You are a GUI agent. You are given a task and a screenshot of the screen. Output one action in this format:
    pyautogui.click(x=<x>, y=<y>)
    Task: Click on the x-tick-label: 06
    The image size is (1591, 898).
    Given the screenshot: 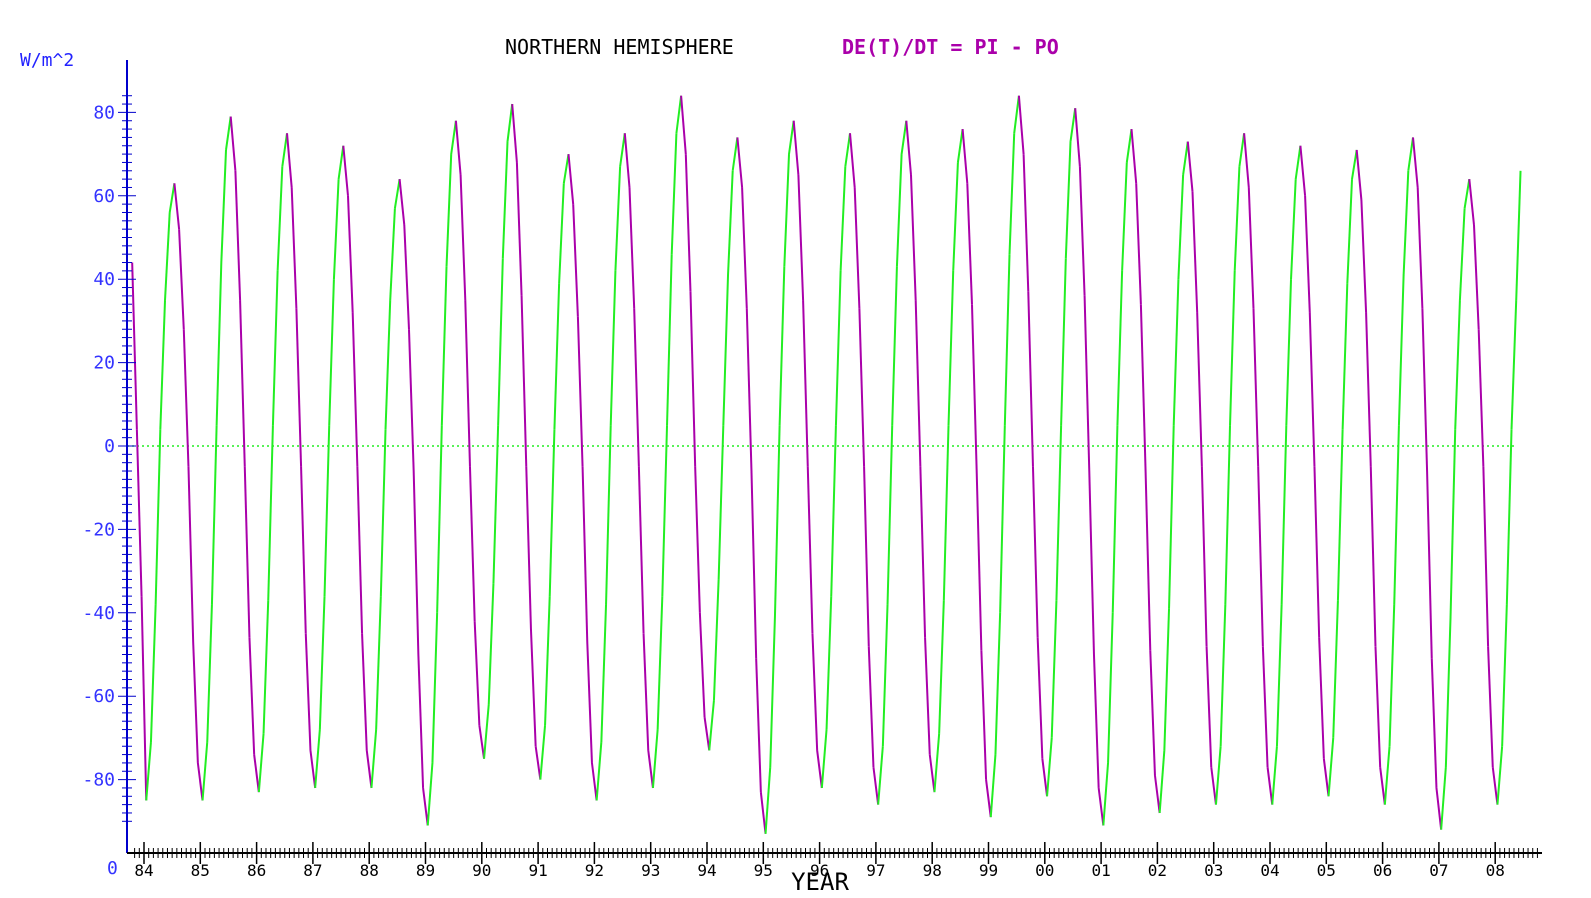 What is the action you would take?
    pyautogui.click(x=1382, y=870)
    